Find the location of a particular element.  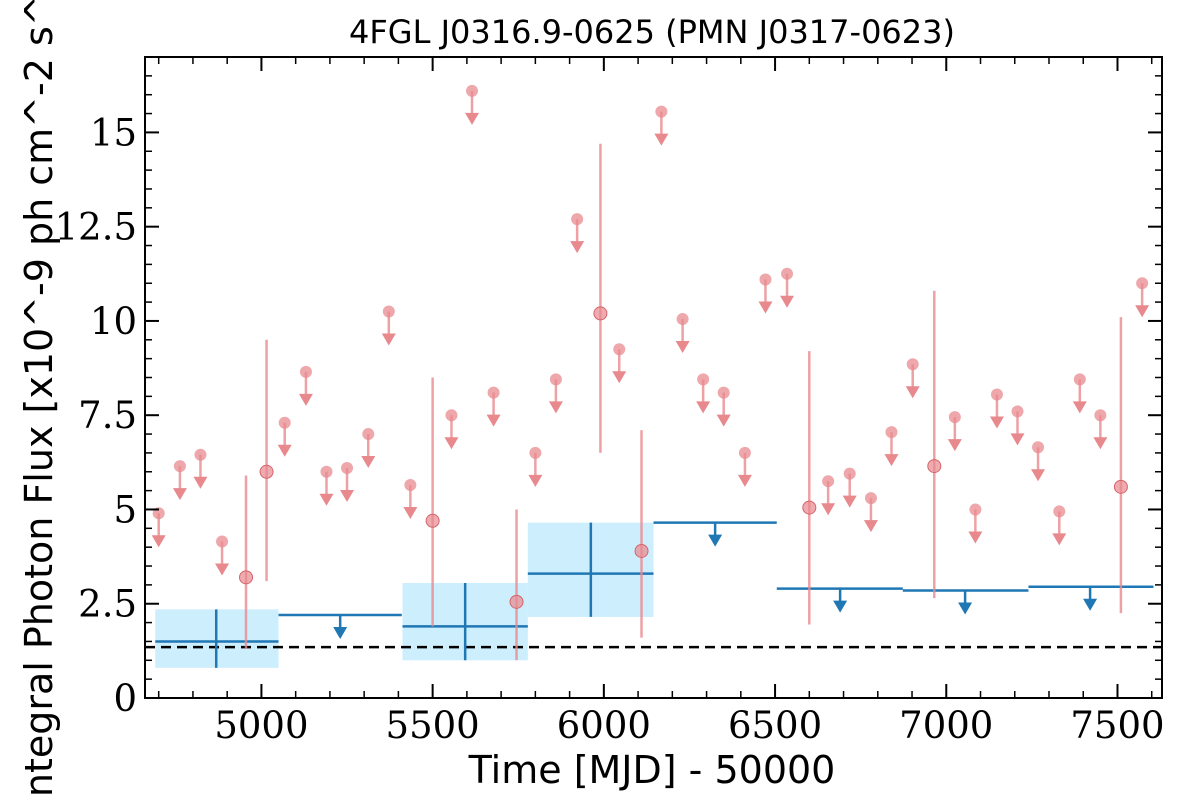

y-tick-label: 5 is located at coordinates (125, 509).